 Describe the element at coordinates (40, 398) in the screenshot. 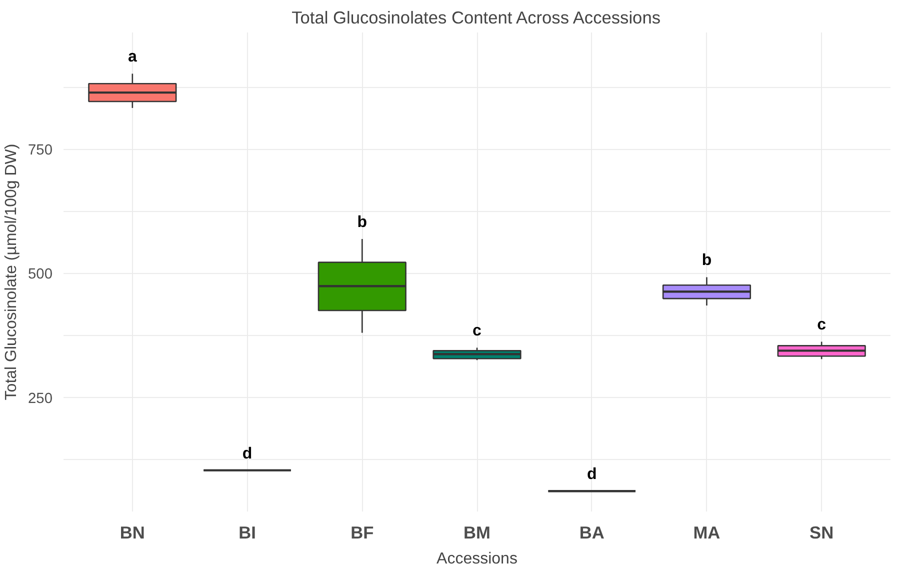

I see `y-tick-label: 250` at that location.